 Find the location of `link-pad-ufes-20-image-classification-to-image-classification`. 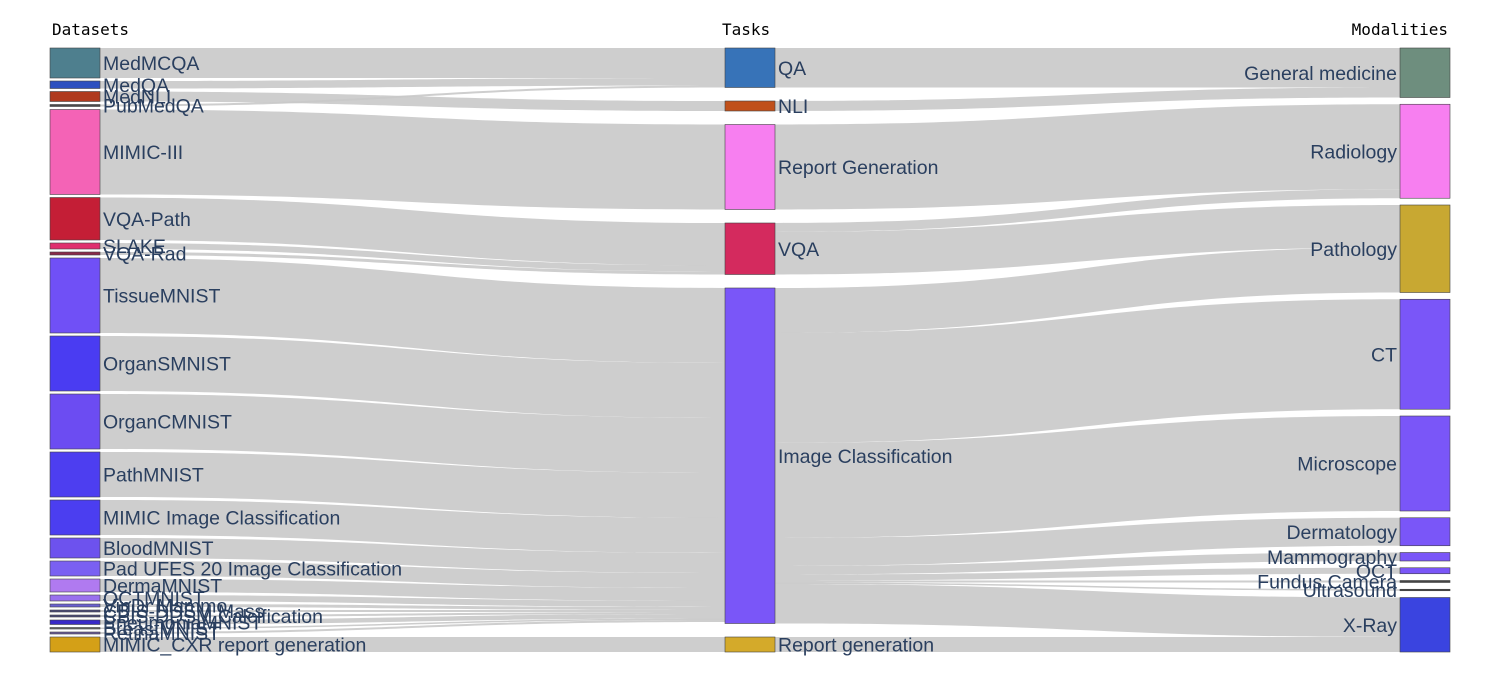

link-pad-ufes-20-image-classification-to-image-classification is located at coordinates (412, 574).